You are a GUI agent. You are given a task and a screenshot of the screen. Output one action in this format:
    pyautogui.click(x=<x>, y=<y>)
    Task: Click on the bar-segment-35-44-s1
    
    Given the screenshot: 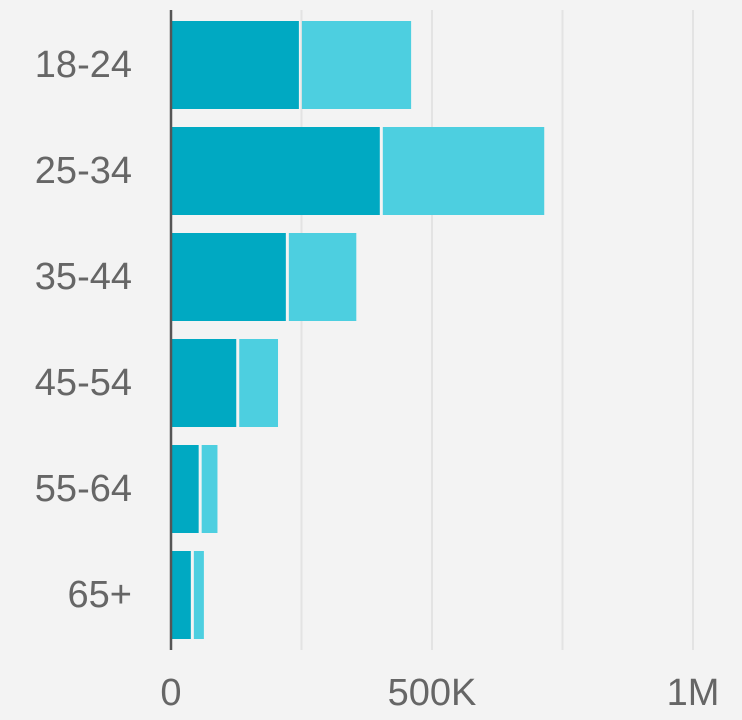 What is the action you would take?
    pyautogui.click(x=228, y=277)
    